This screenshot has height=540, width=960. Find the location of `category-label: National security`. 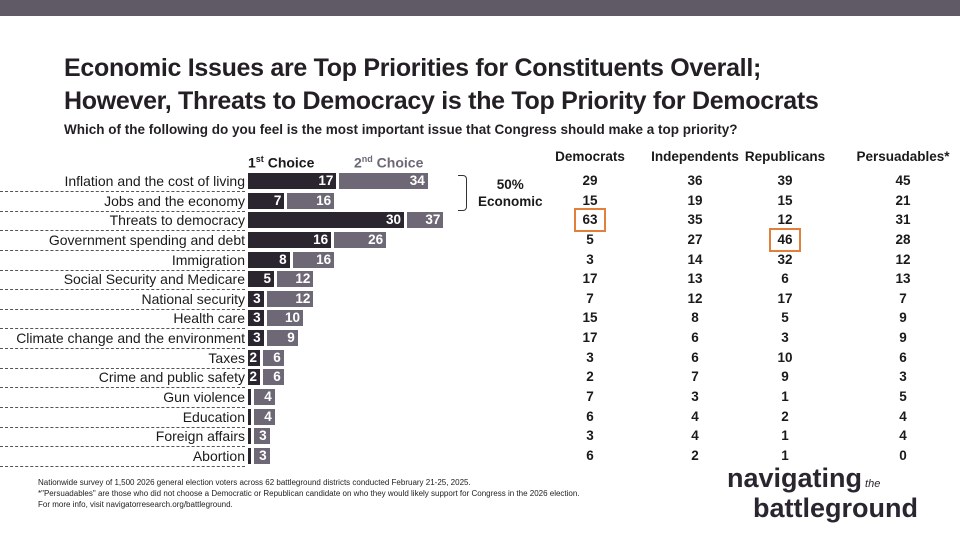

category-label: National security is located at coordinates (193, 298).